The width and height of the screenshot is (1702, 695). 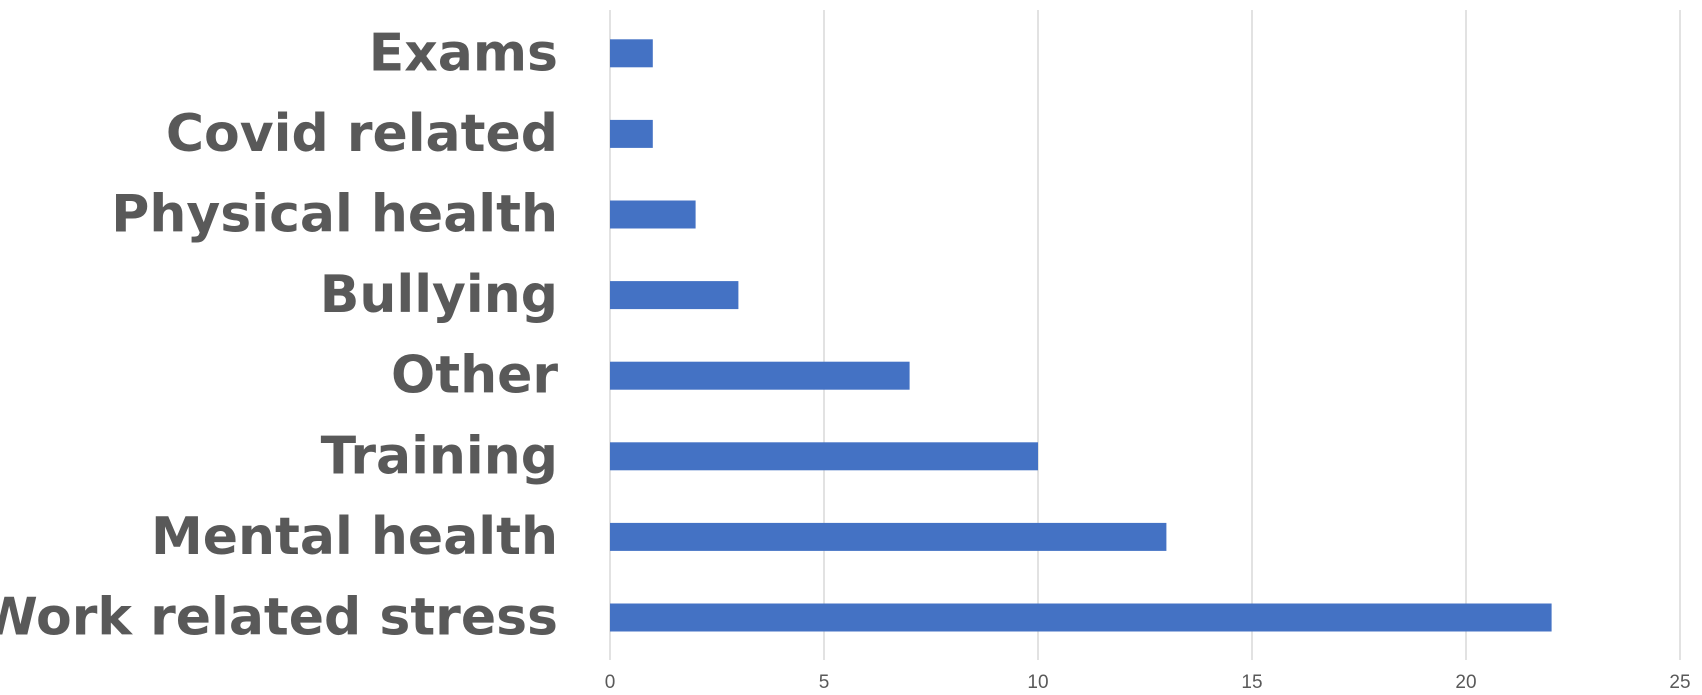 What do you see at coordinates (474, 376) in the screenshot?
I see `category-label: Other` at bounding box center [474, 376].